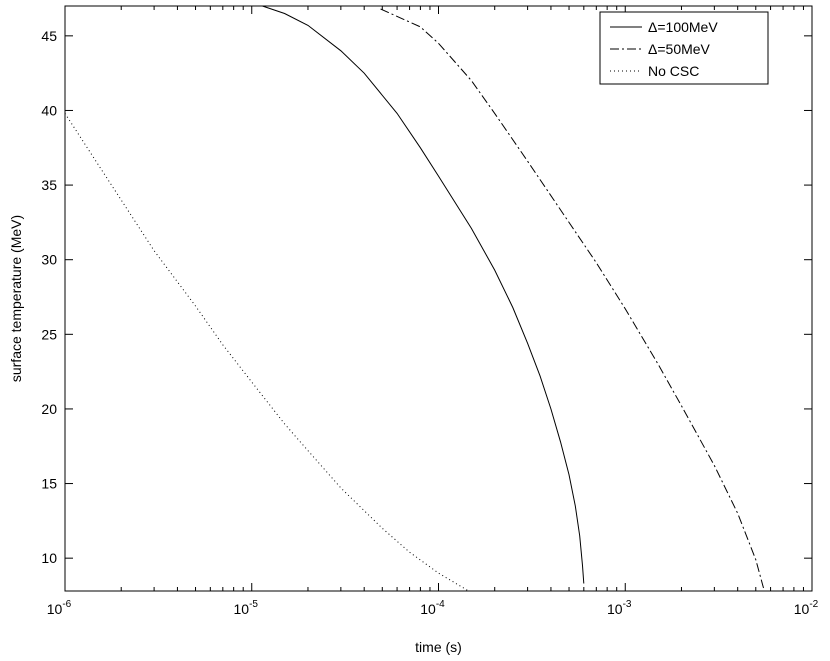 This screenshot has height=661, width=830. I want to click on y-tick-label: 15, so click(49, 484).